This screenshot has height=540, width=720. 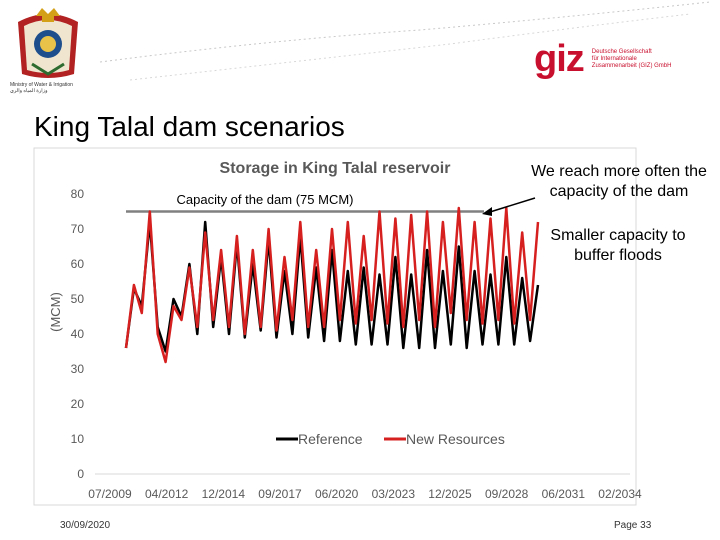 I want to click on y-tick-label: 80, so click(x=78, y=194).